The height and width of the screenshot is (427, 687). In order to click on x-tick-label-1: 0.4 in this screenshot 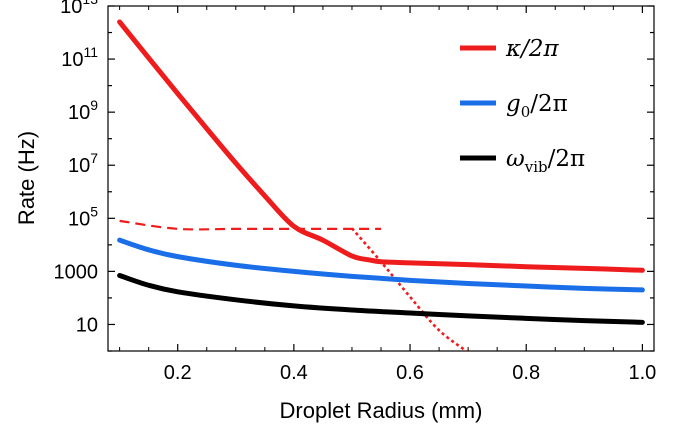, I will do `click(294, 373)`.